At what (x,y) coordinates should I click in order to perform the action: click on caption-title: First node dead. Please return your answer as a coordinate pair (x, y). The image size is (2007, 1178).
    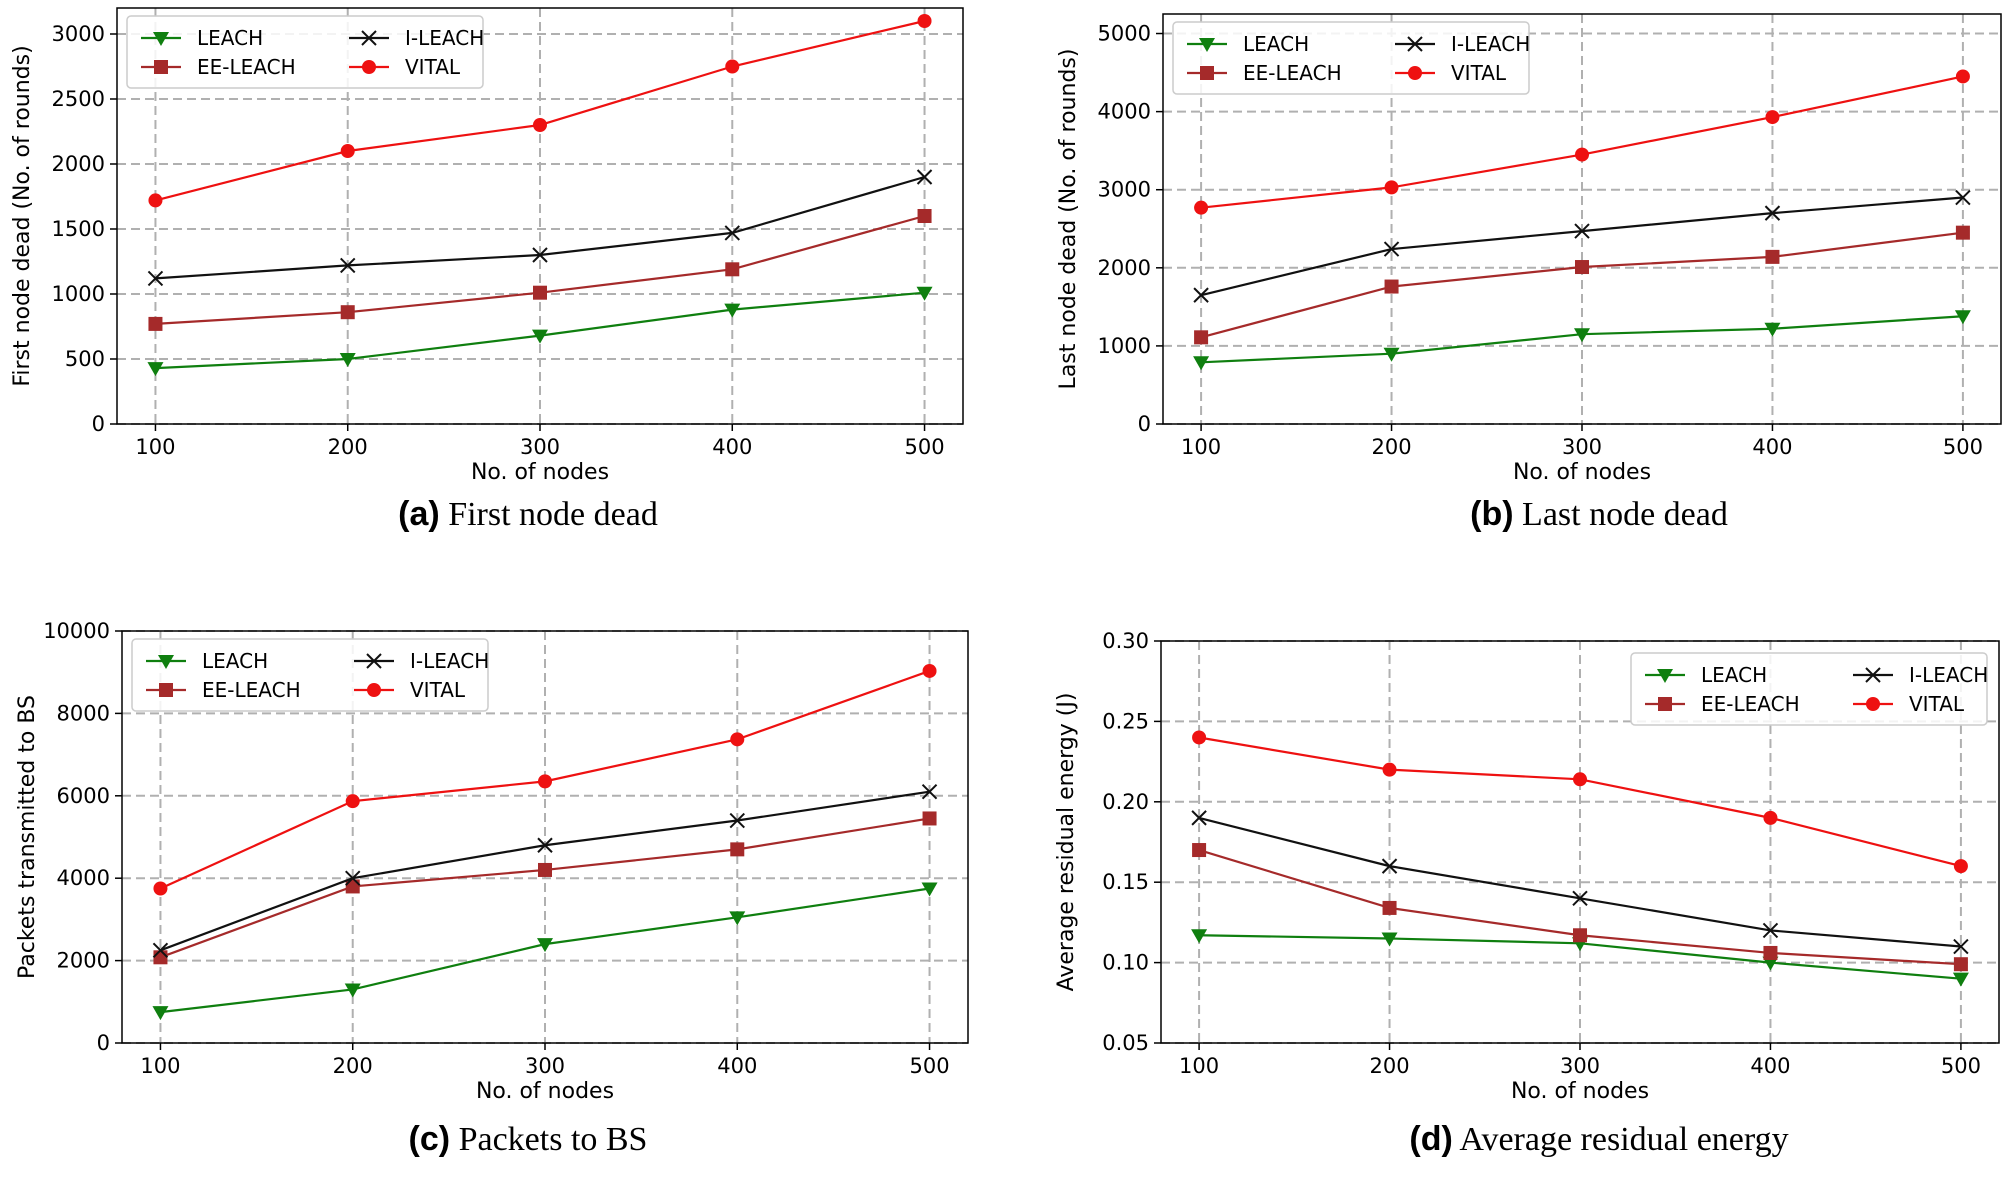
    Looking at the image, I should click on (549, 514).